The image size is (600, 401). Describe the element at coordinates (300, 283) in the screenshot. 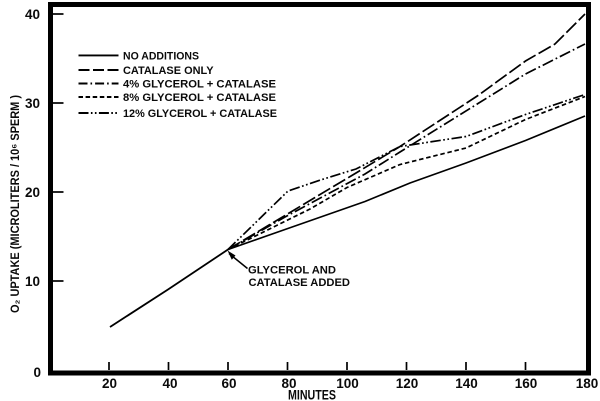

I see `svg-text: CATALASE ADDED` at that location.